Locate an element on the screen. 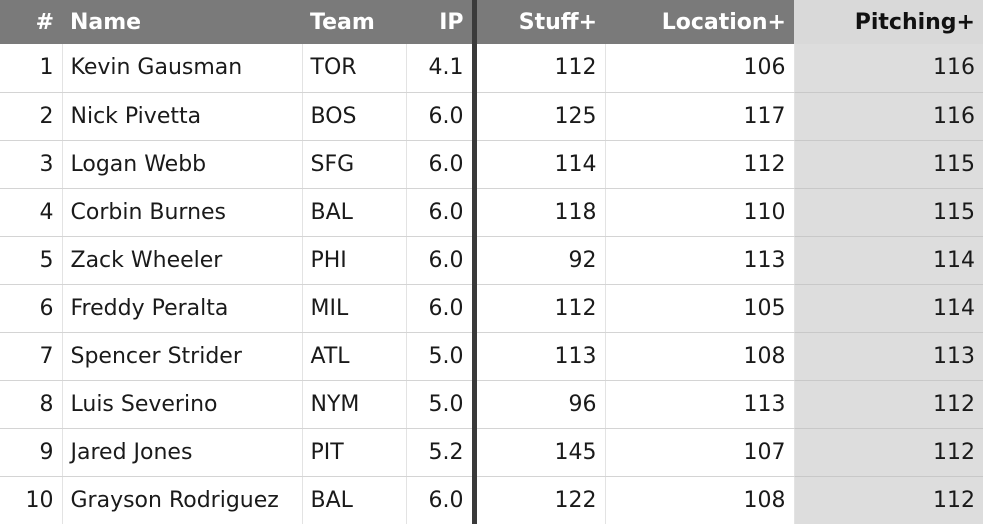 This screenshot has width=983, height=525. rank-cell: 7 is located at coordinates (31, 356).